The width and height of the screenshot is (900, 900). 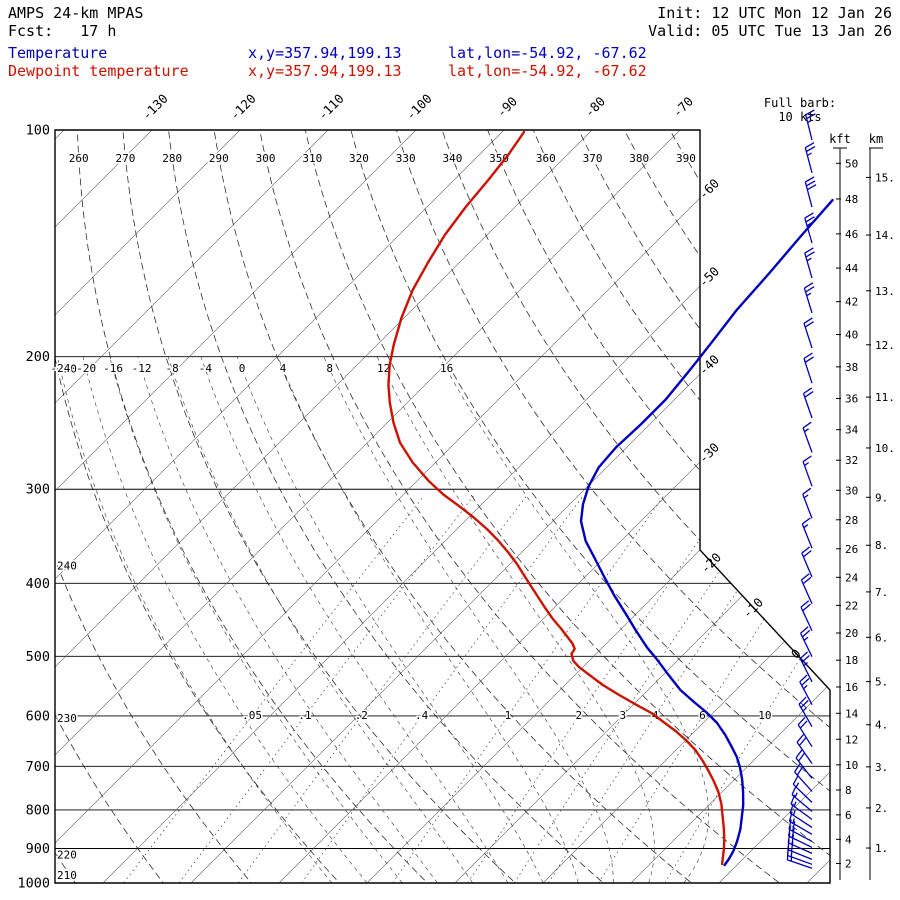 What do you see at coordinates (881, 767) in the screenshot?
I see `km-tick-label: 3.` at bounding box center [881, 767].